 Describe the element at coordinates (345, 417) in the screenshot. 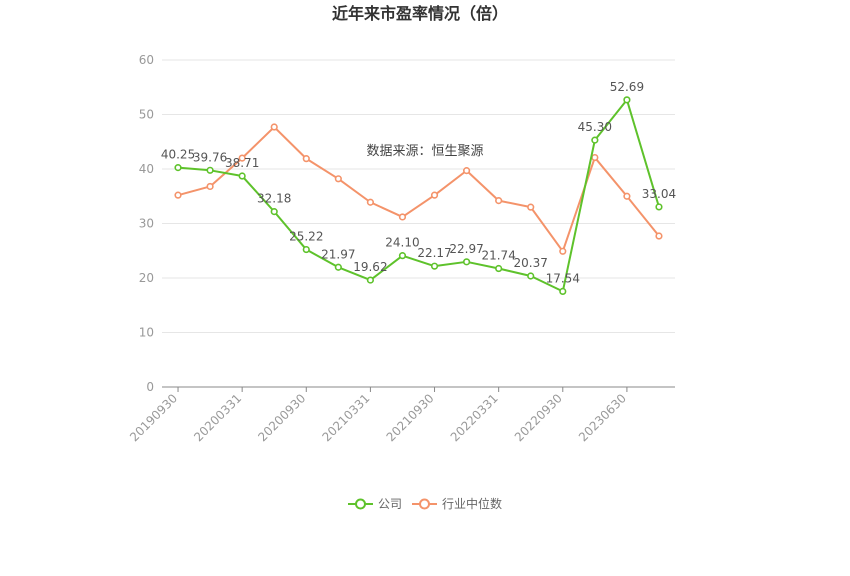

I see `x-tick-label: 20210331` at that location.